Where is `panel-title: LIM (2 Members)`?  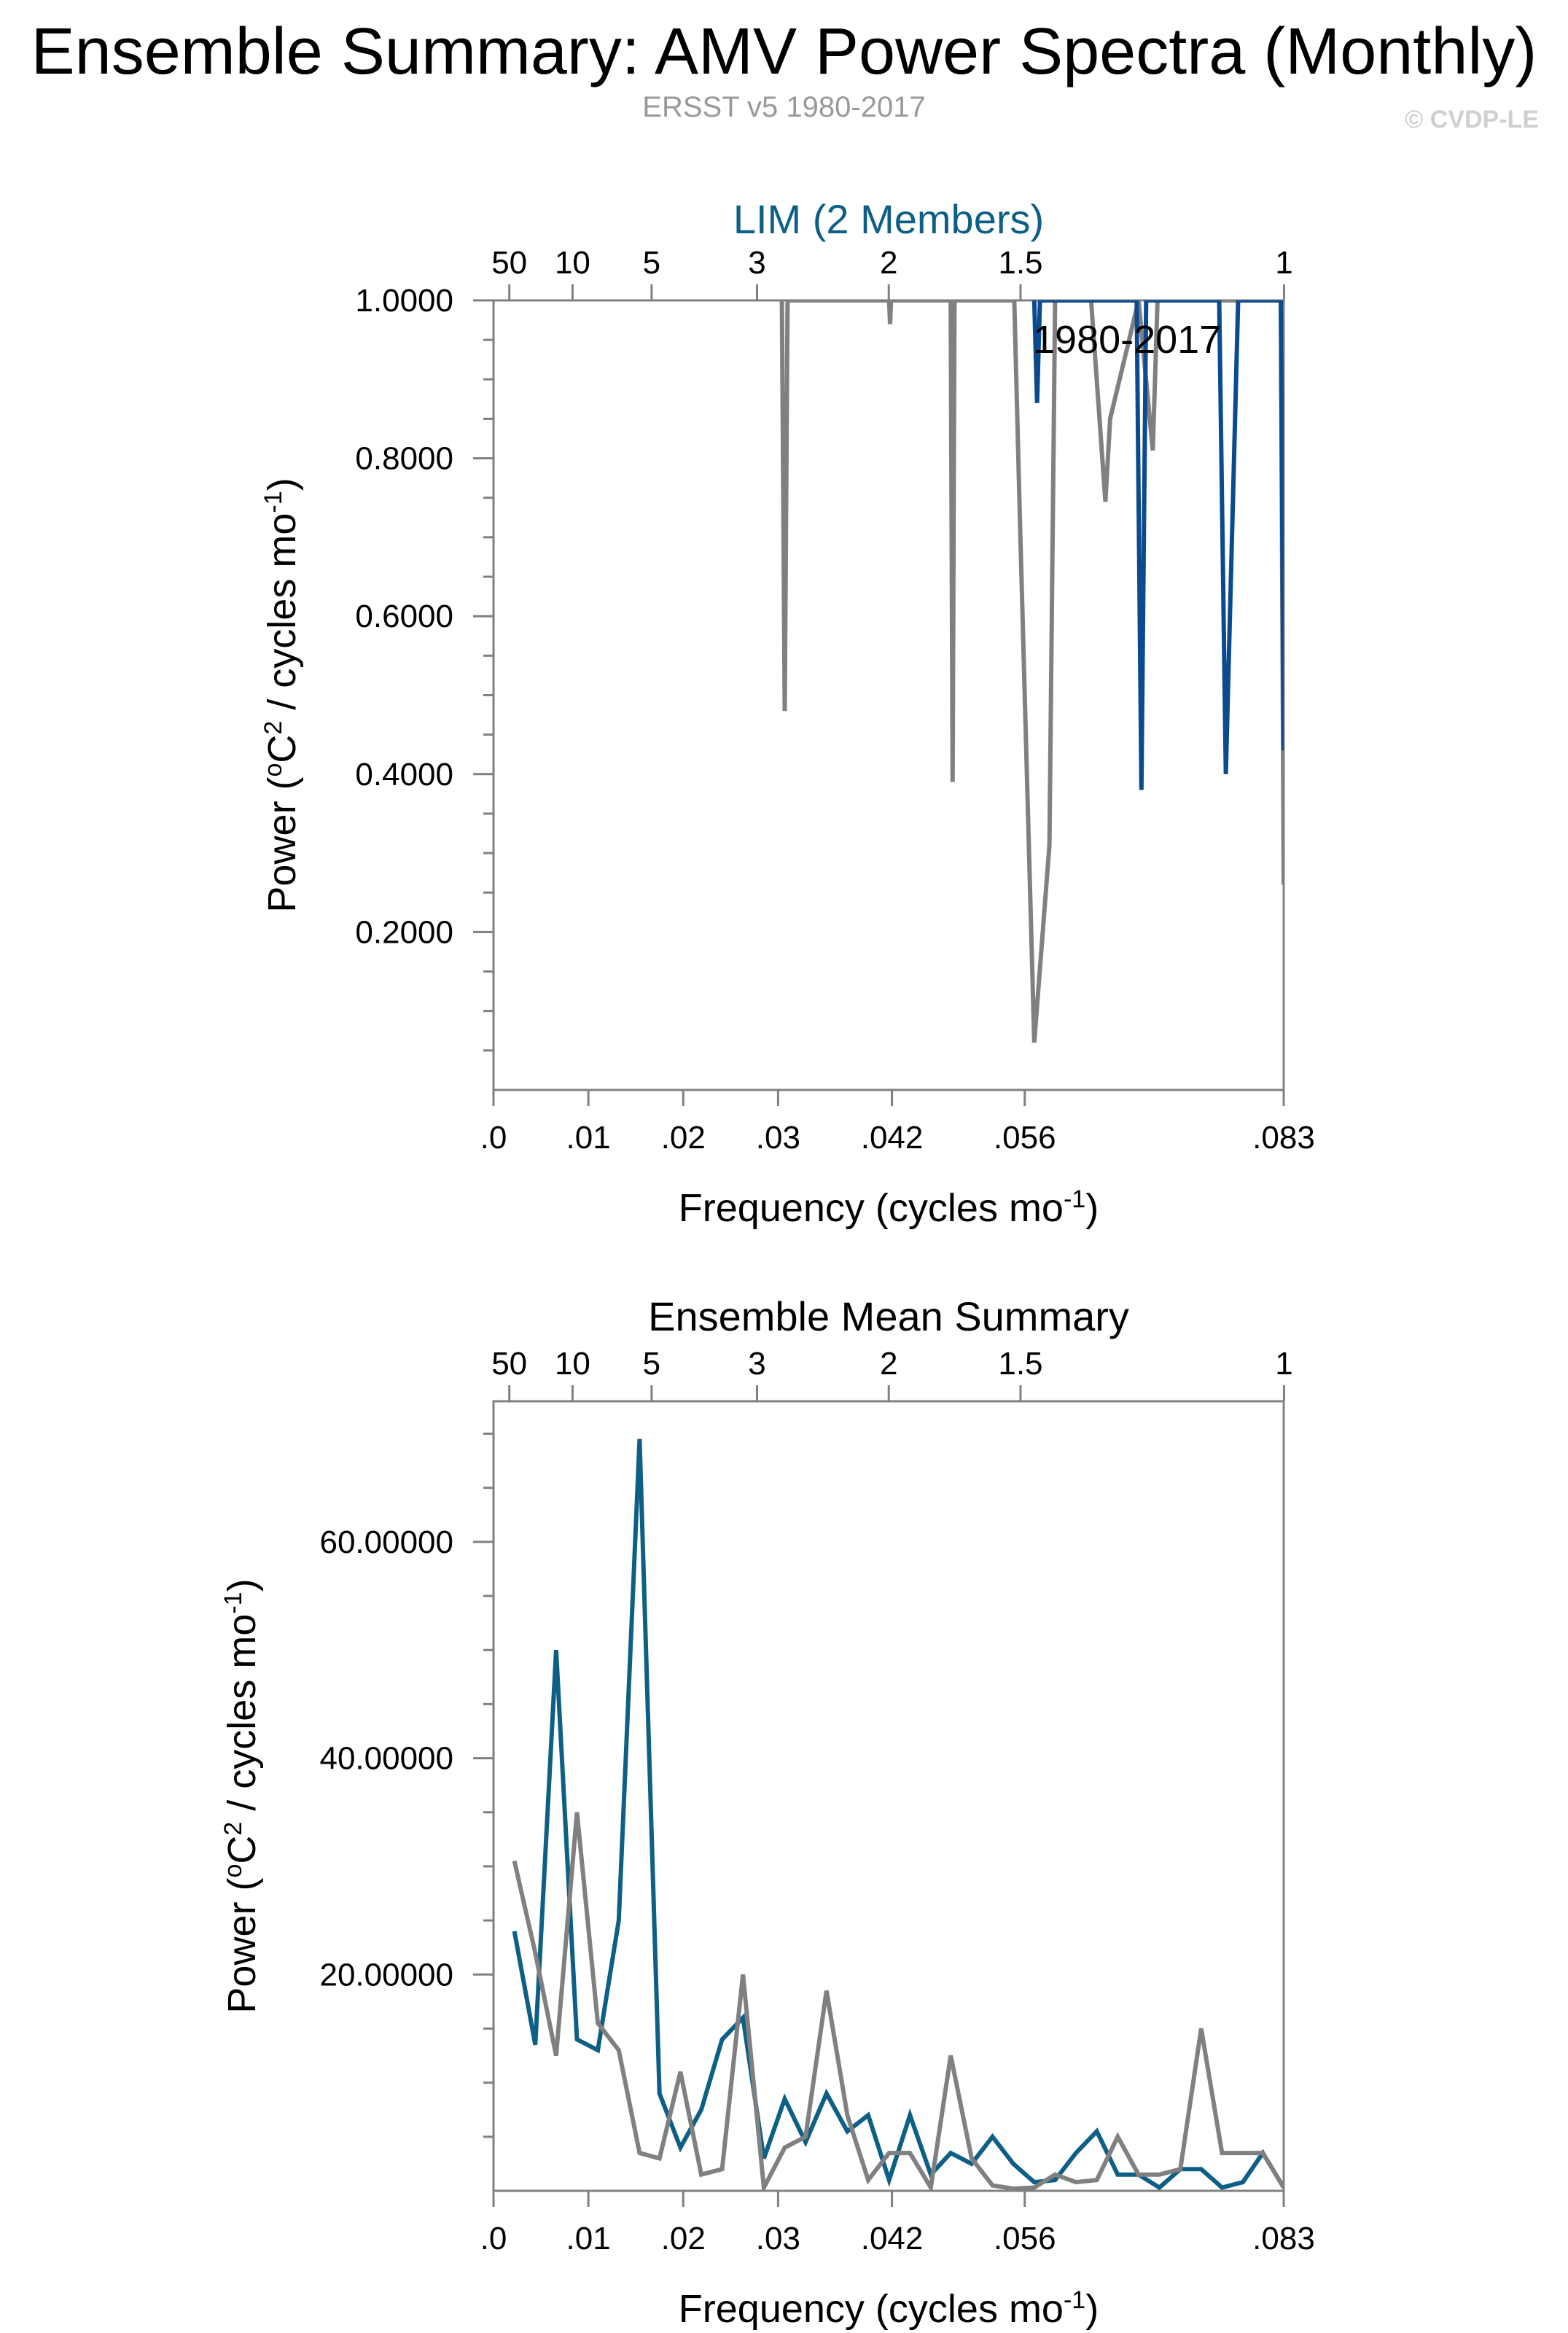
panel-title: LIM (2 Members) is located at coordinates (888, 219).